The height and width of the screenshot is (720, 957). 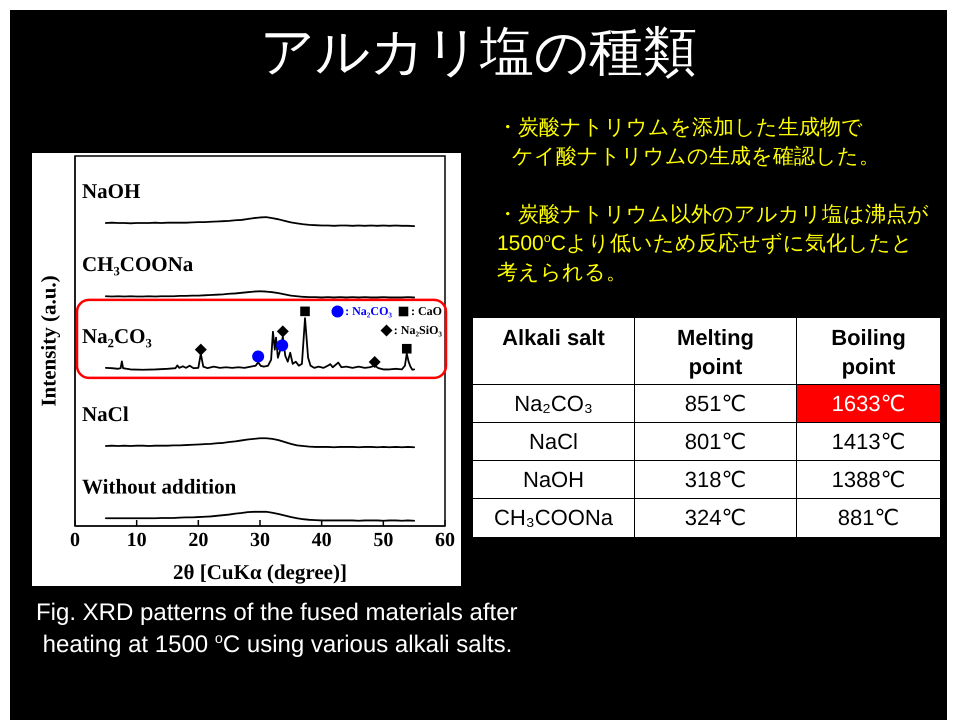 What do you see at coordinates (554, 480) in the screenshot?
I see `category-label: NaOH` at bounding box center [554, 480].